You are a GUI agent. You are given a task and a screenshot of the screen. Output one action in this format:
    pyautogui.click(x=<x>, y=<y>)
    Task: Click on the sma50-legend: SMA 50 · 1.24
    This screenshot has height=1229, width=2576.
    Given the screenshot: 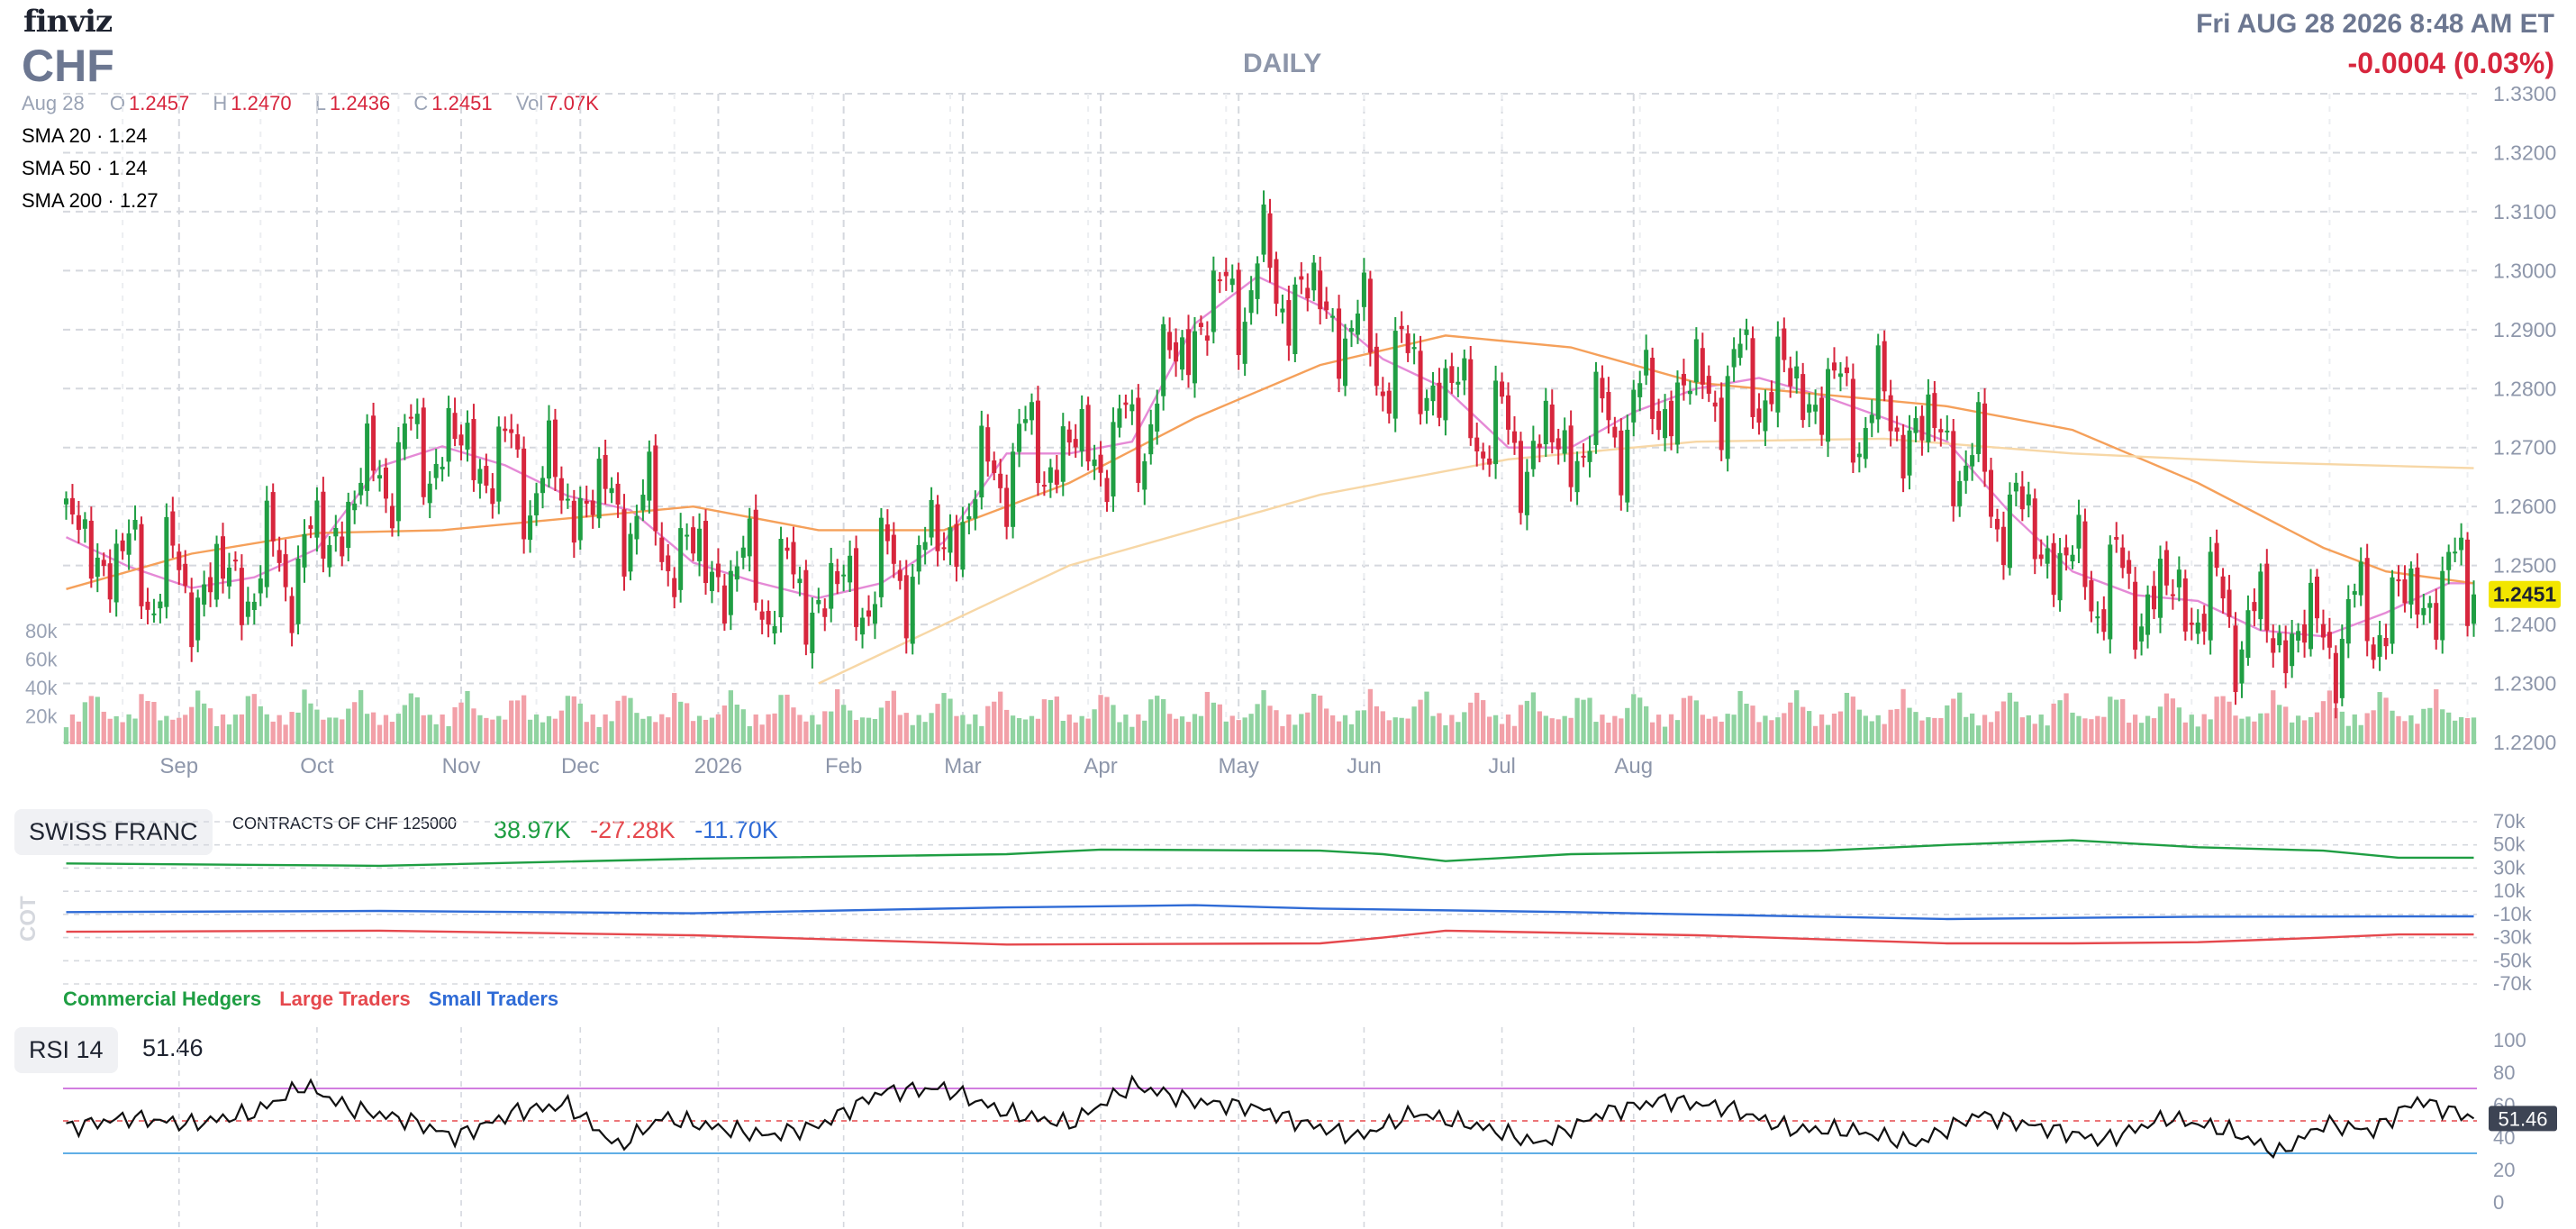 What is the action you would take?
    pyautogui.click(x=85, y=168)
    